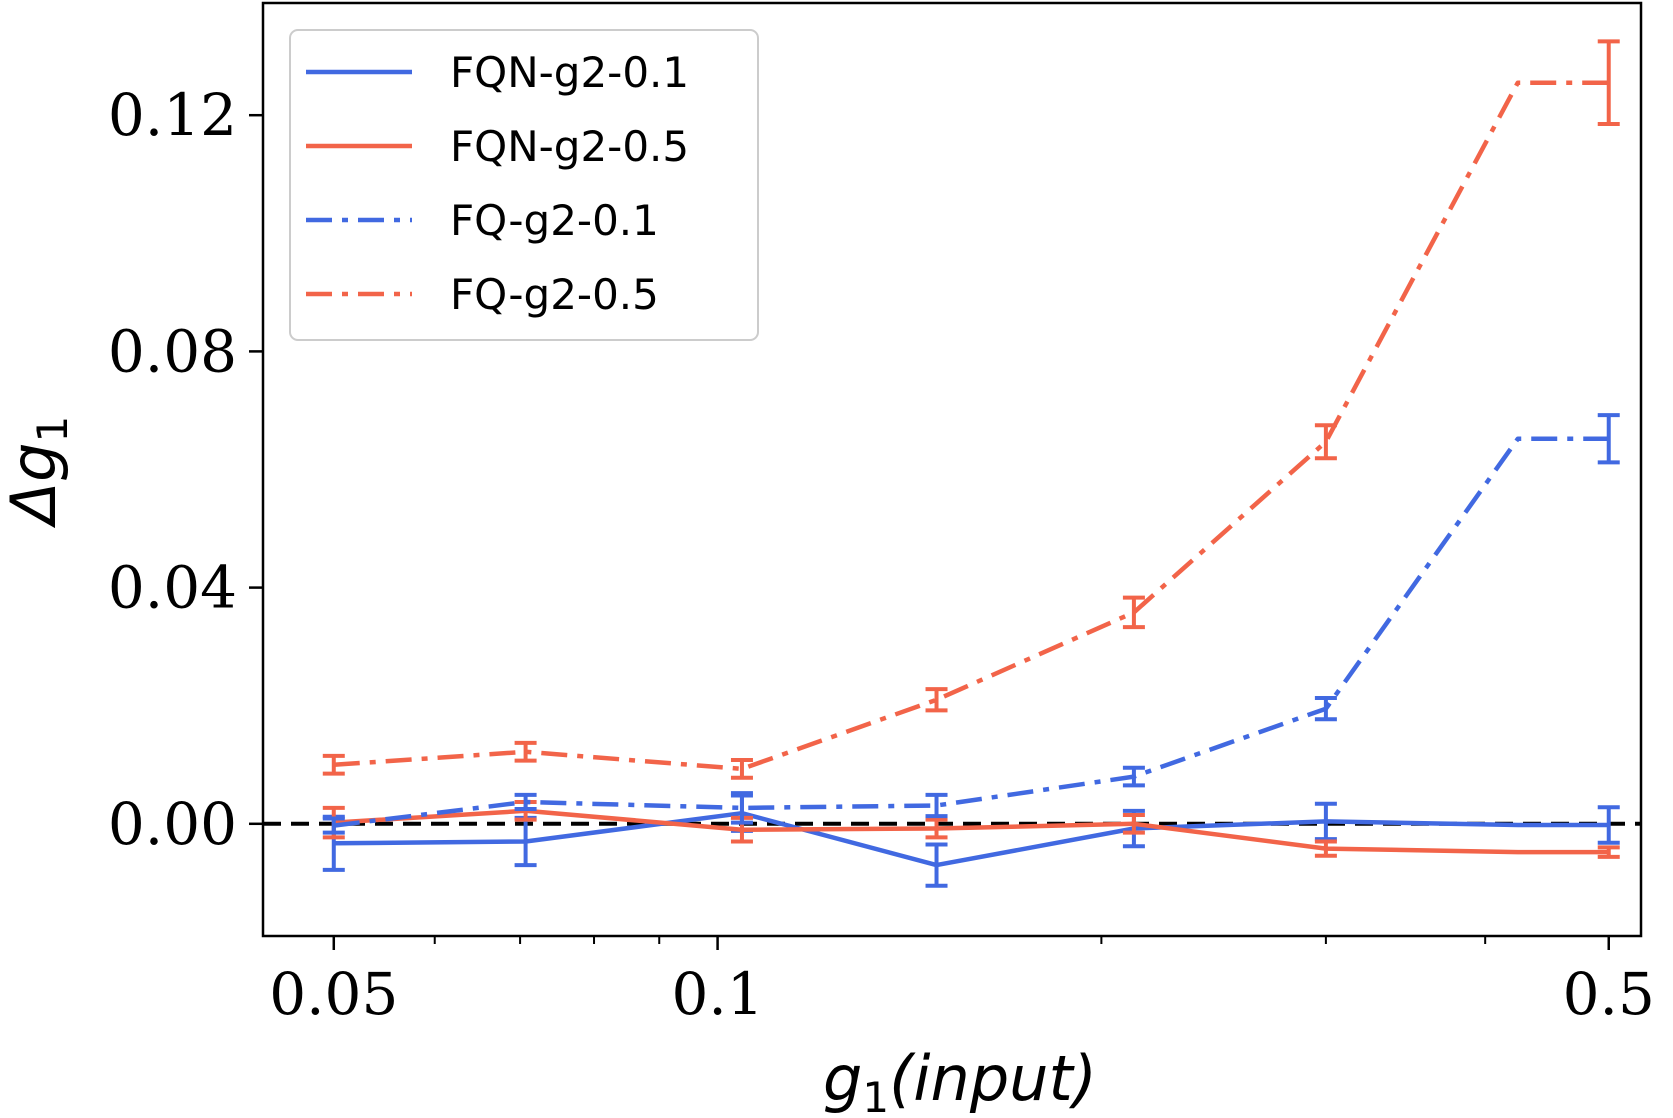  What do you see at coordinates (172, 115) in the screenshot?
I see `y-tick-label: 0.12` at bounding box center [172, 115].